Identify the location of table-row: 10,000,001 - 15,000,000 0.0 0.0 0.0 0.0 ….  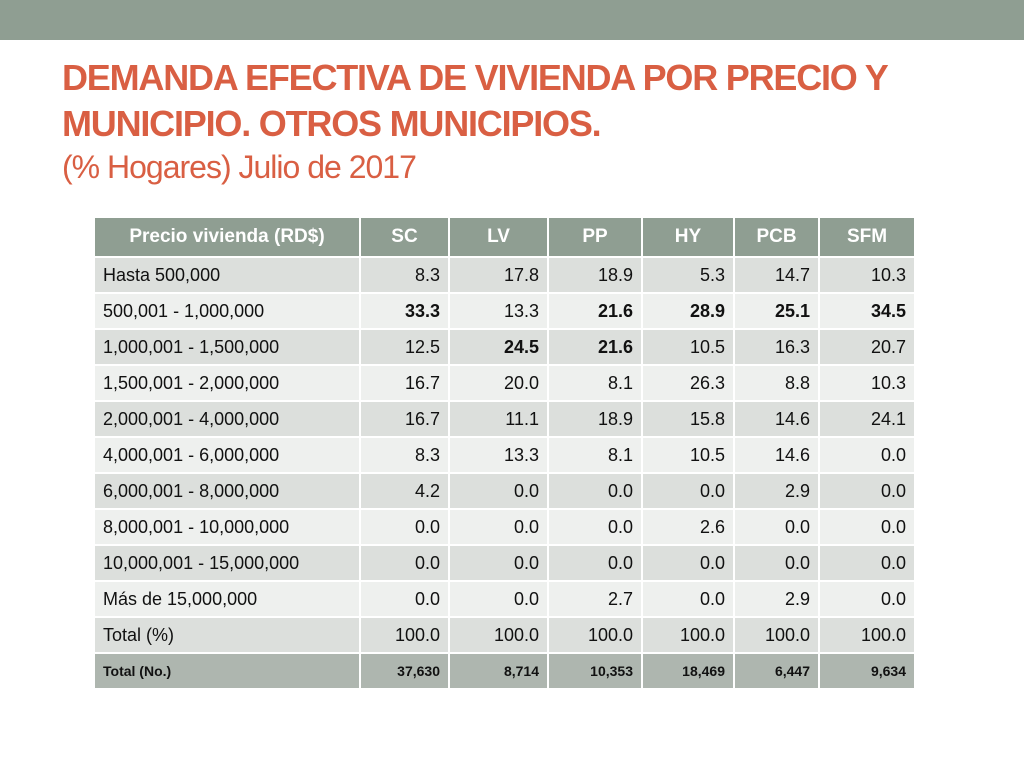
(504, 563).